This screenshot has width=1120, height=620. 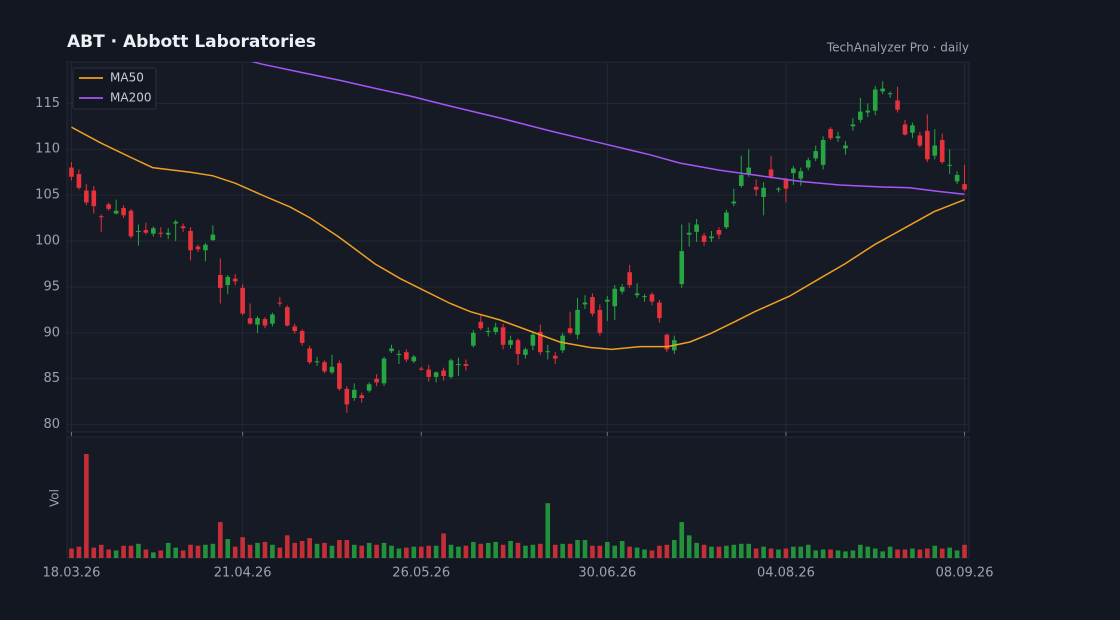 What do you see at coordinates (72, 573) in the screenshot?
I see `x-tick-label: 18.03.26` at bounding box center [72, 573].